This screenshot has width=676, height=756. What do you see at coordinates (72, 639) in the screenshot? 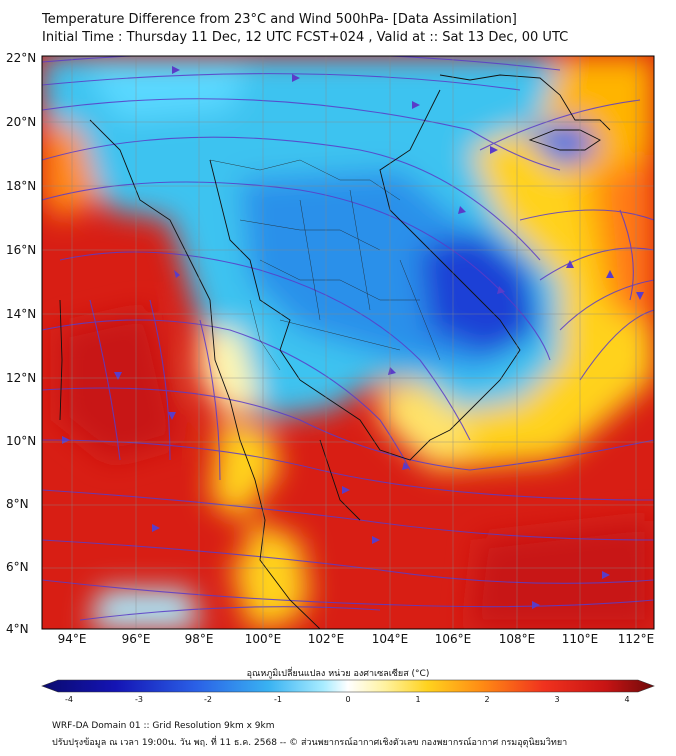
I see `lon-label: 94°E` at bounding box center [72, 639].